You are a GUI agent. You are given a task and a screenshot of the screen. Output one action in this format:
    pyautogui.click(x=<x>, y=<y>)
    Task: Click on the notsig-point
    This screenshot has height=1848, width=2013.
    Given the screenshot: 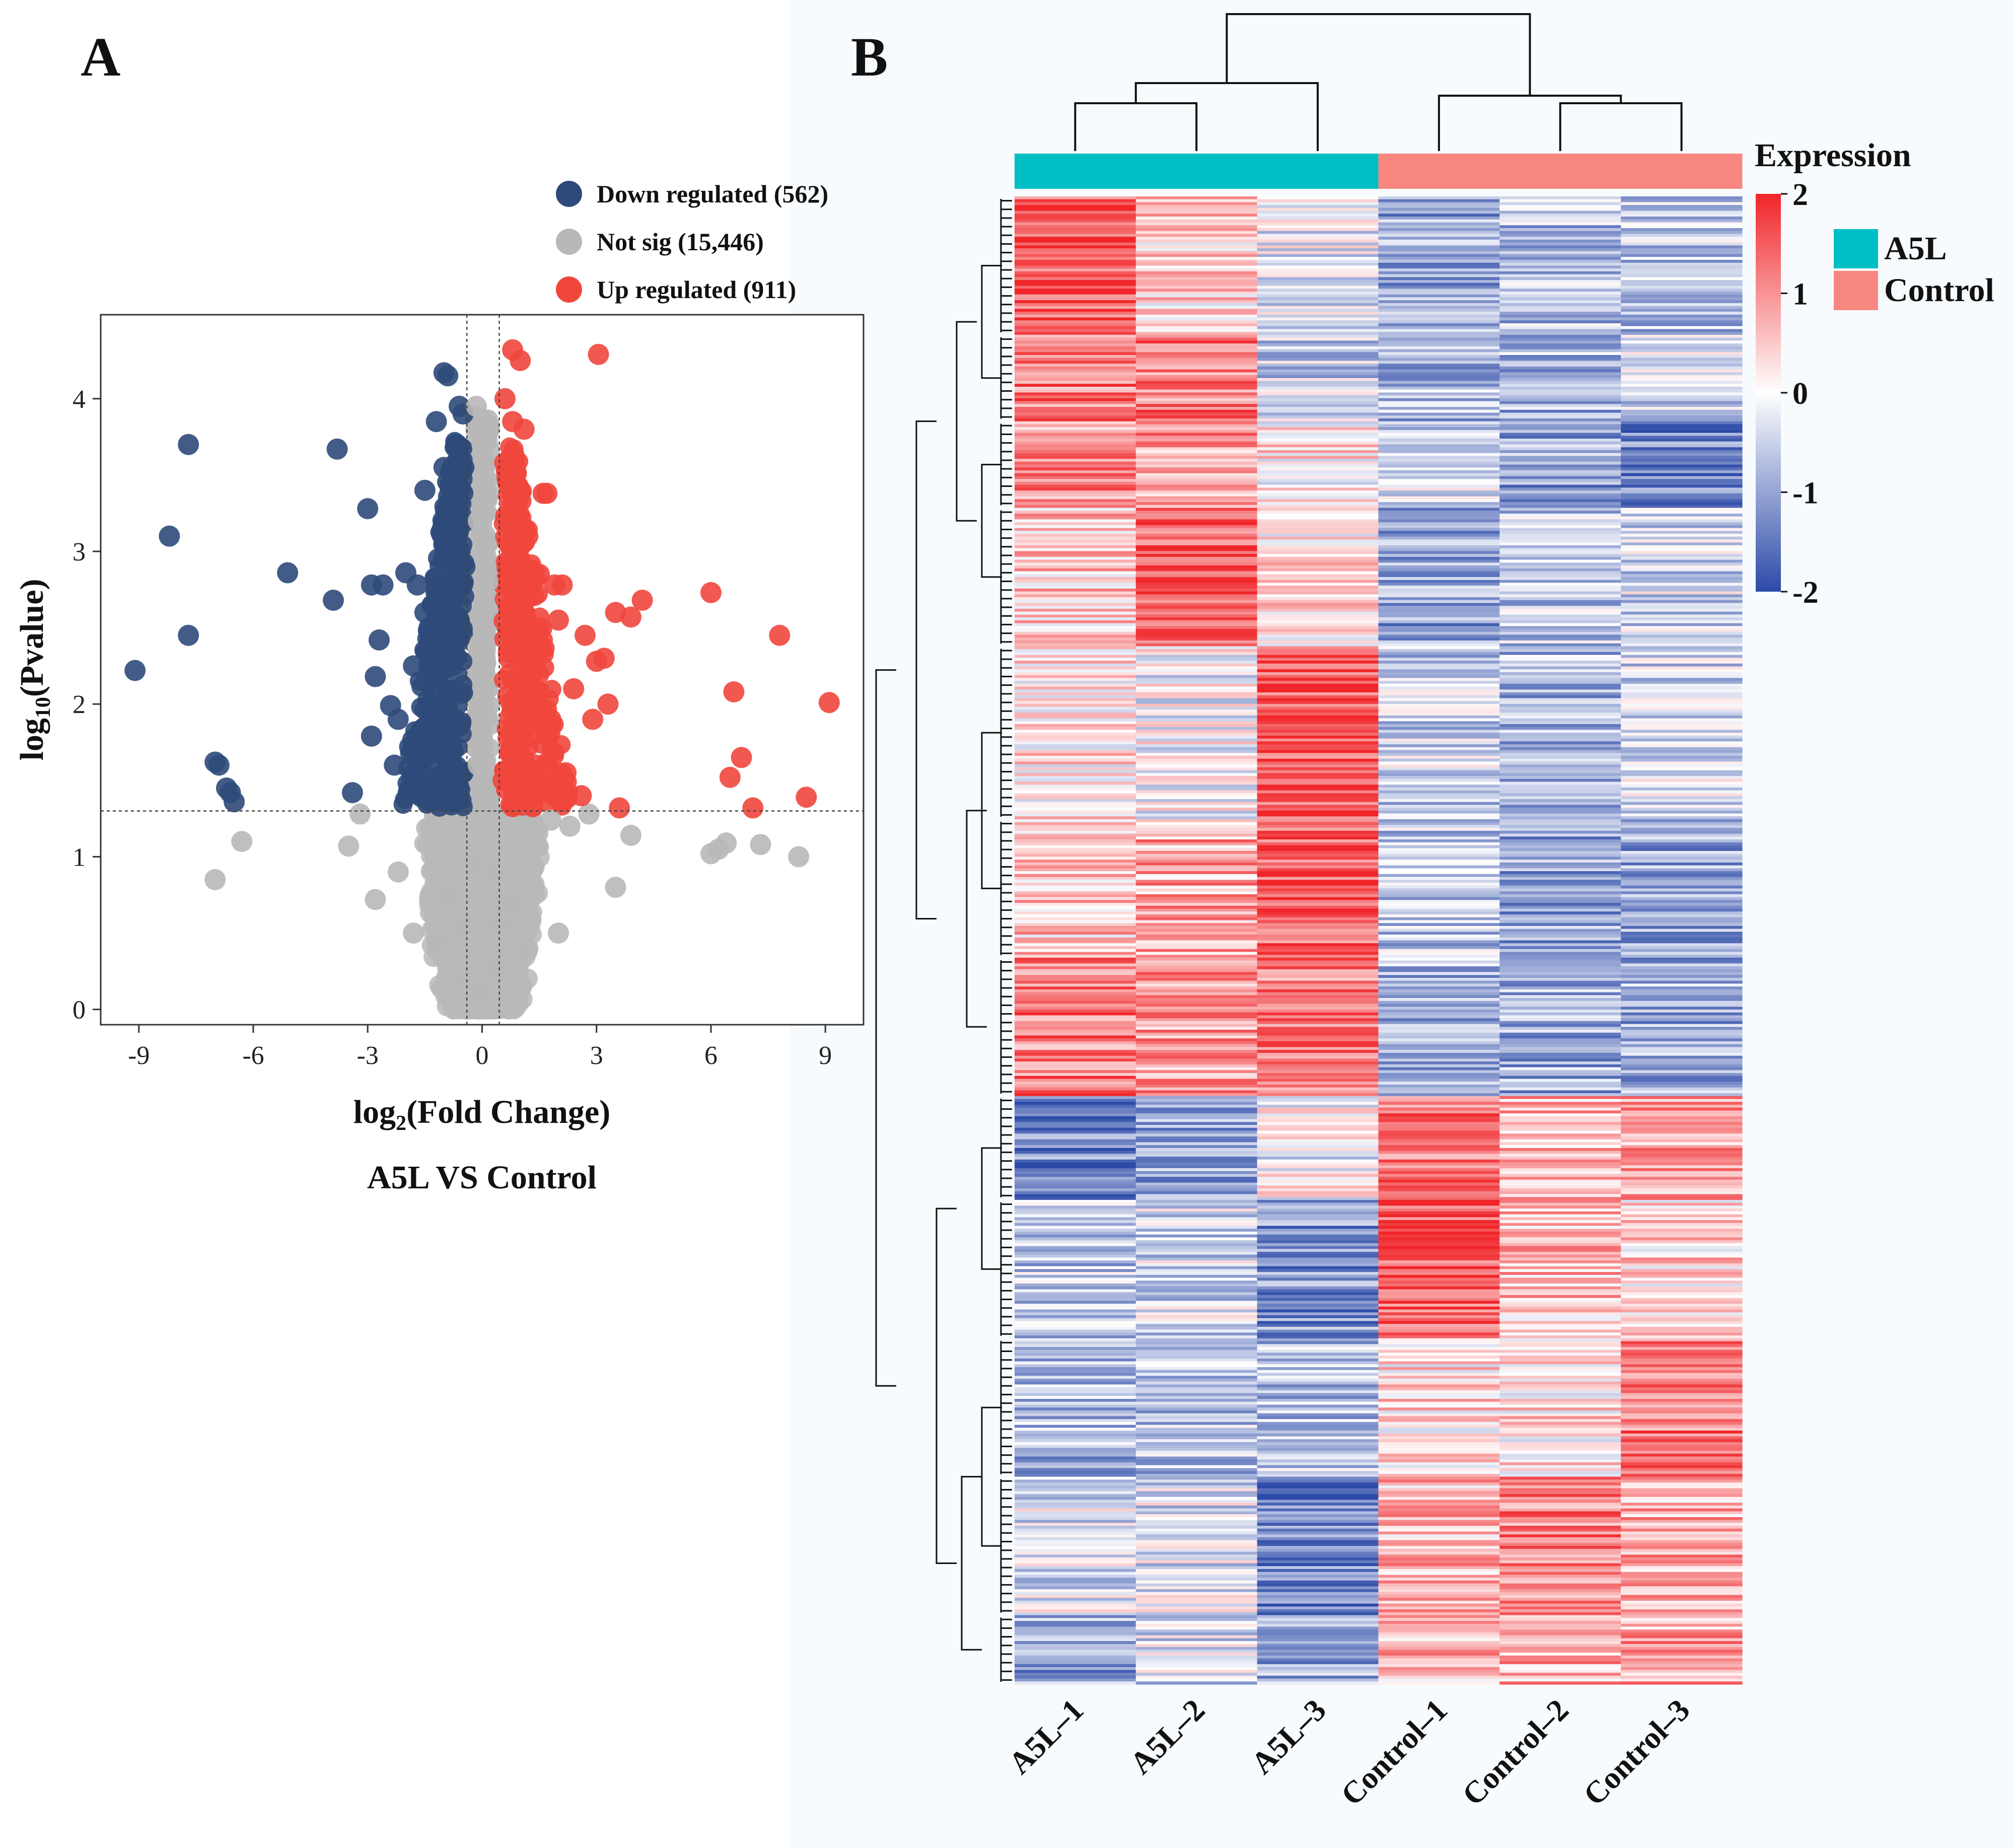 What is the action you would take?
    pyautogui.click(x=413, y=933)
    